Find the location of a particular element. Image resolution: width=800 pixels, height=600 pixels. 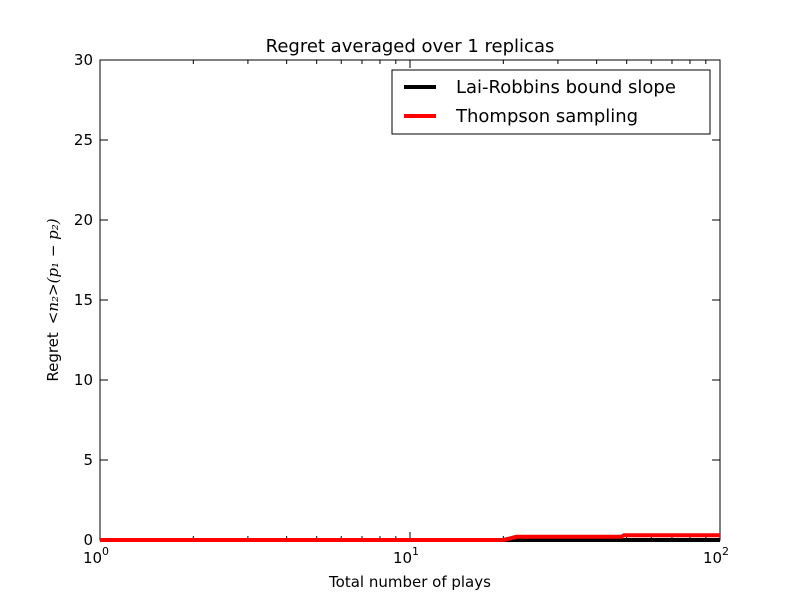

y-tick-label: 30 is located at coordinates (83, 60).